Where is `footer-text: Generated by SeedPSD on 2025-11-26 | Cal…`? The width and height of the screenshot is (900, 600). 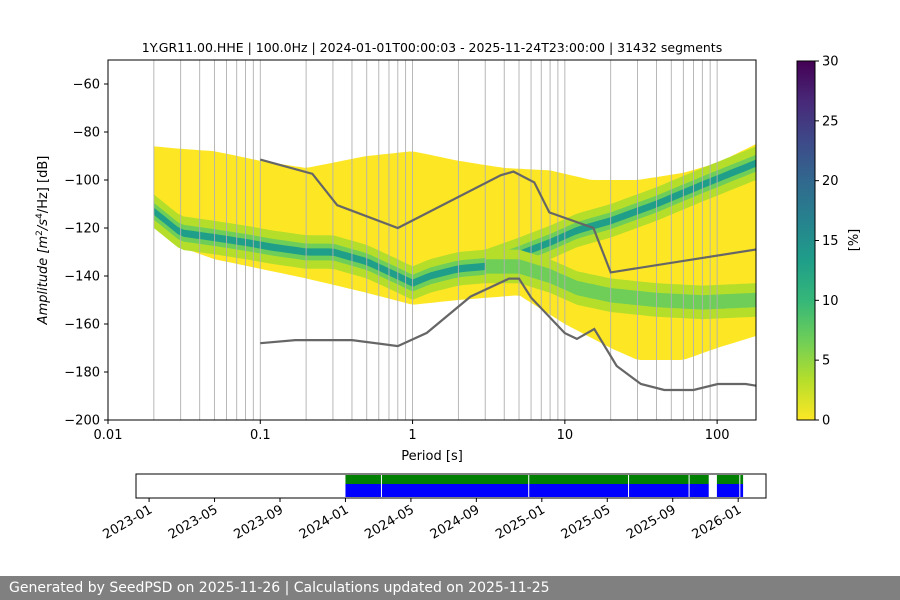
footer-text: Generated by SeedPSD on 2025-11-26 | Cal… is located at coordinates (279, 588).